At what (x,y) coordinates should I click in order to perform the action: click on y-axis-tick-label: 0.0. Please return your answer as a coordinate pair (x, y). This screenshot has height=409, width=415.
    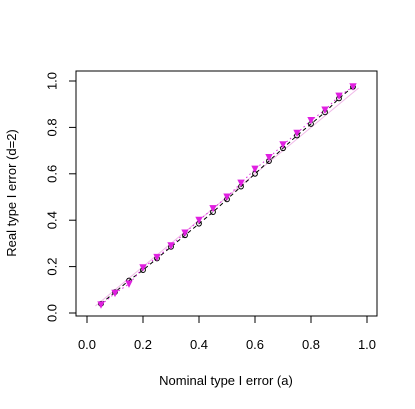
    Looking at the image, I should click on (51, 313).